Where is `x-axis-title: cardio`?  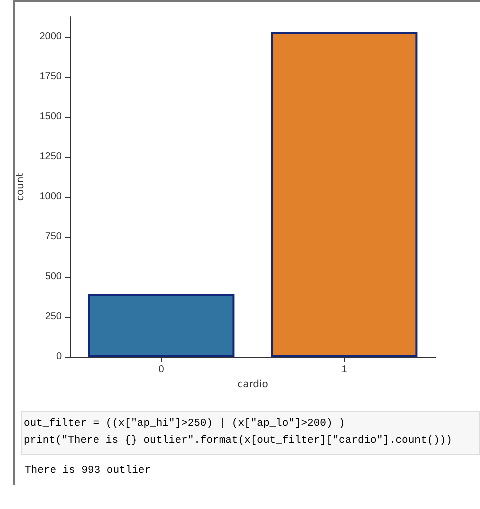
x-axis-title: cardio is located at coordinates (253, 384).